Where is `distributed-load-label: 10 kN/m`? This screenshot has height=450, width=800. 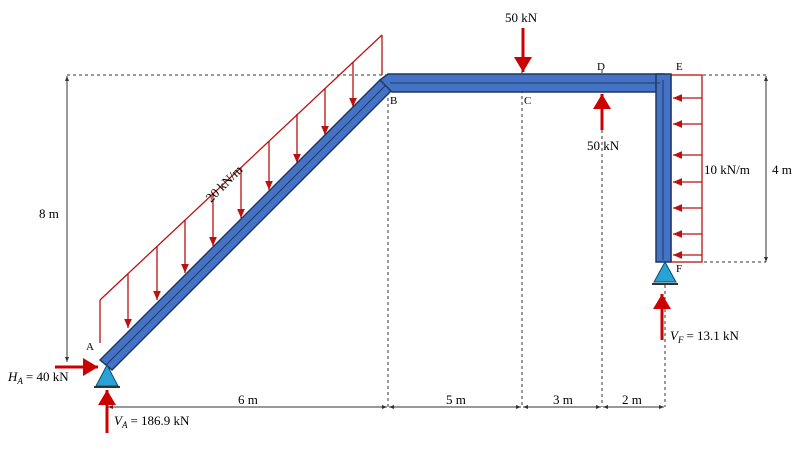
distributed-load-label: 10 kN/m is located at coordinates (727, 169).